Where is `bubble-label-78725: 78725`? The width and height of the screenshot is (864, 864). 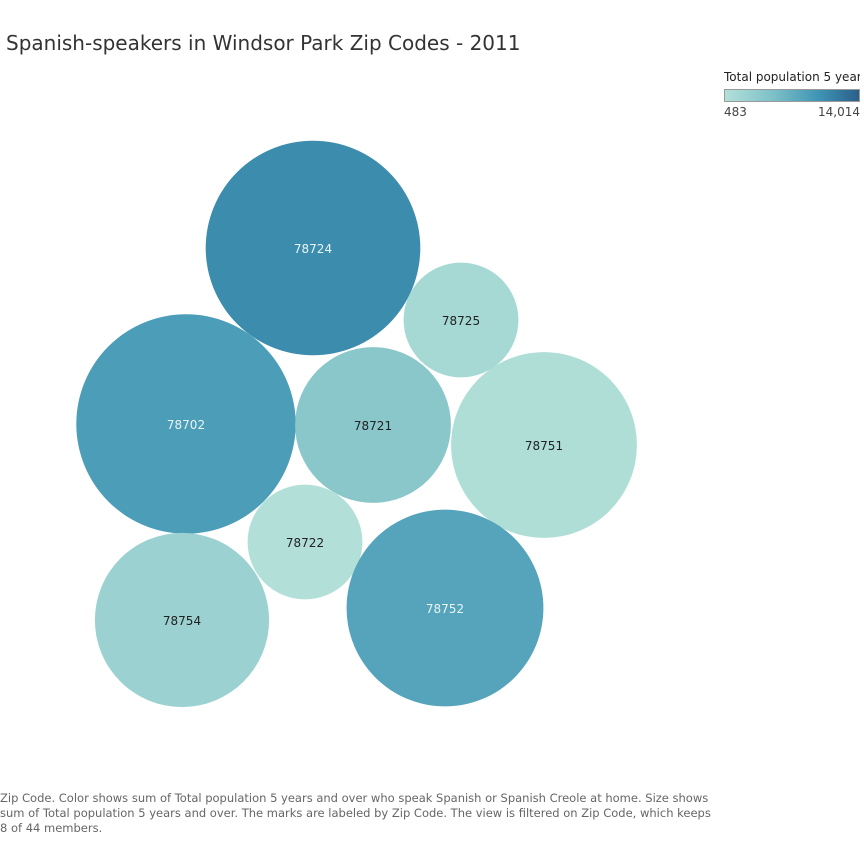
bubble-label-78725: 78725 is located at coordinates (461, 321).